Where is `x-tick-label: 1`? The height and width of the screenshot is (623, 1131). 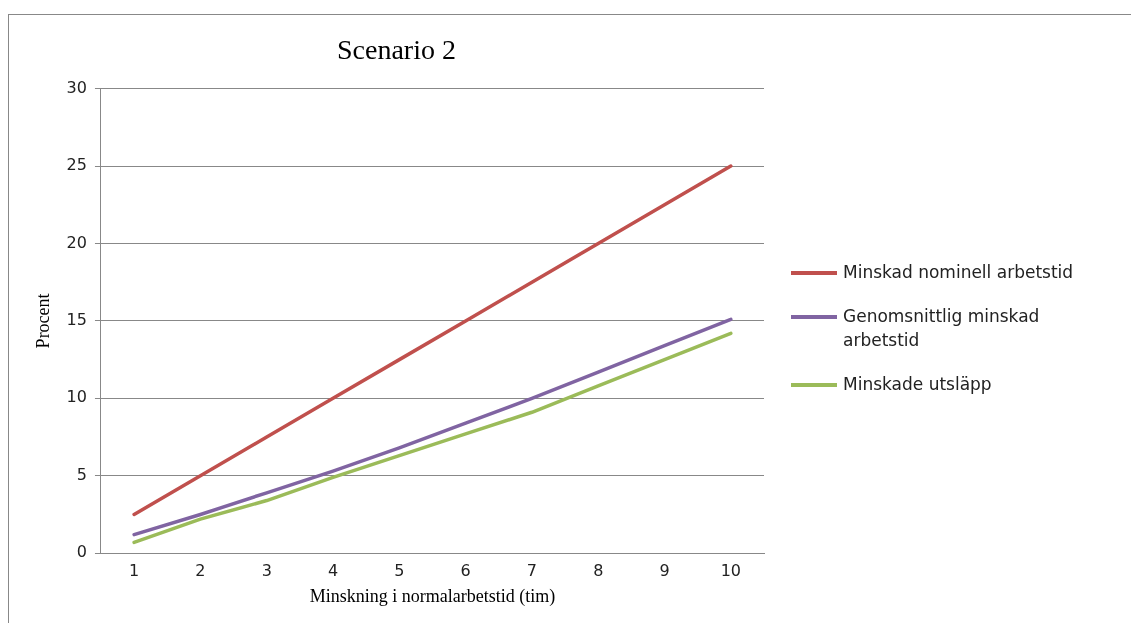
x-tick-label: 1 is located at coordinates (134, 570).